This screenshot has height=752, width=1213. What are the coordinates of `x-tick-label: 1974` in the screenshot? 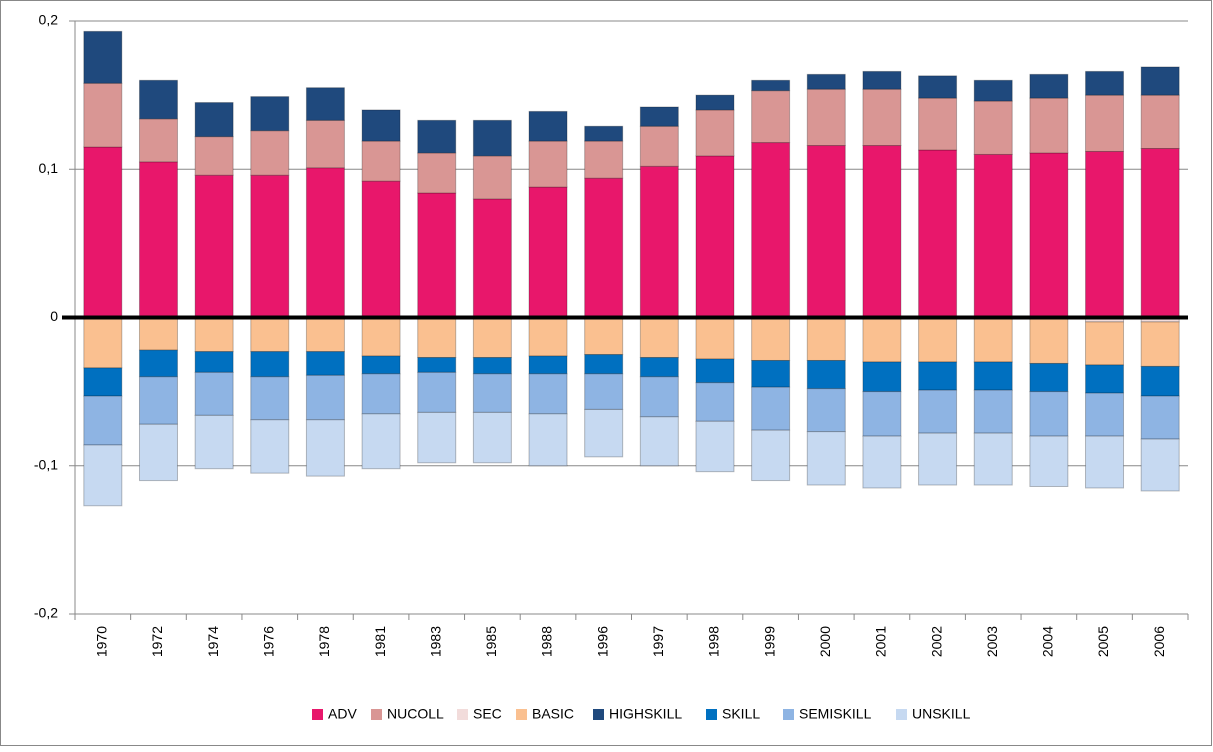 It's located at (213, 641).